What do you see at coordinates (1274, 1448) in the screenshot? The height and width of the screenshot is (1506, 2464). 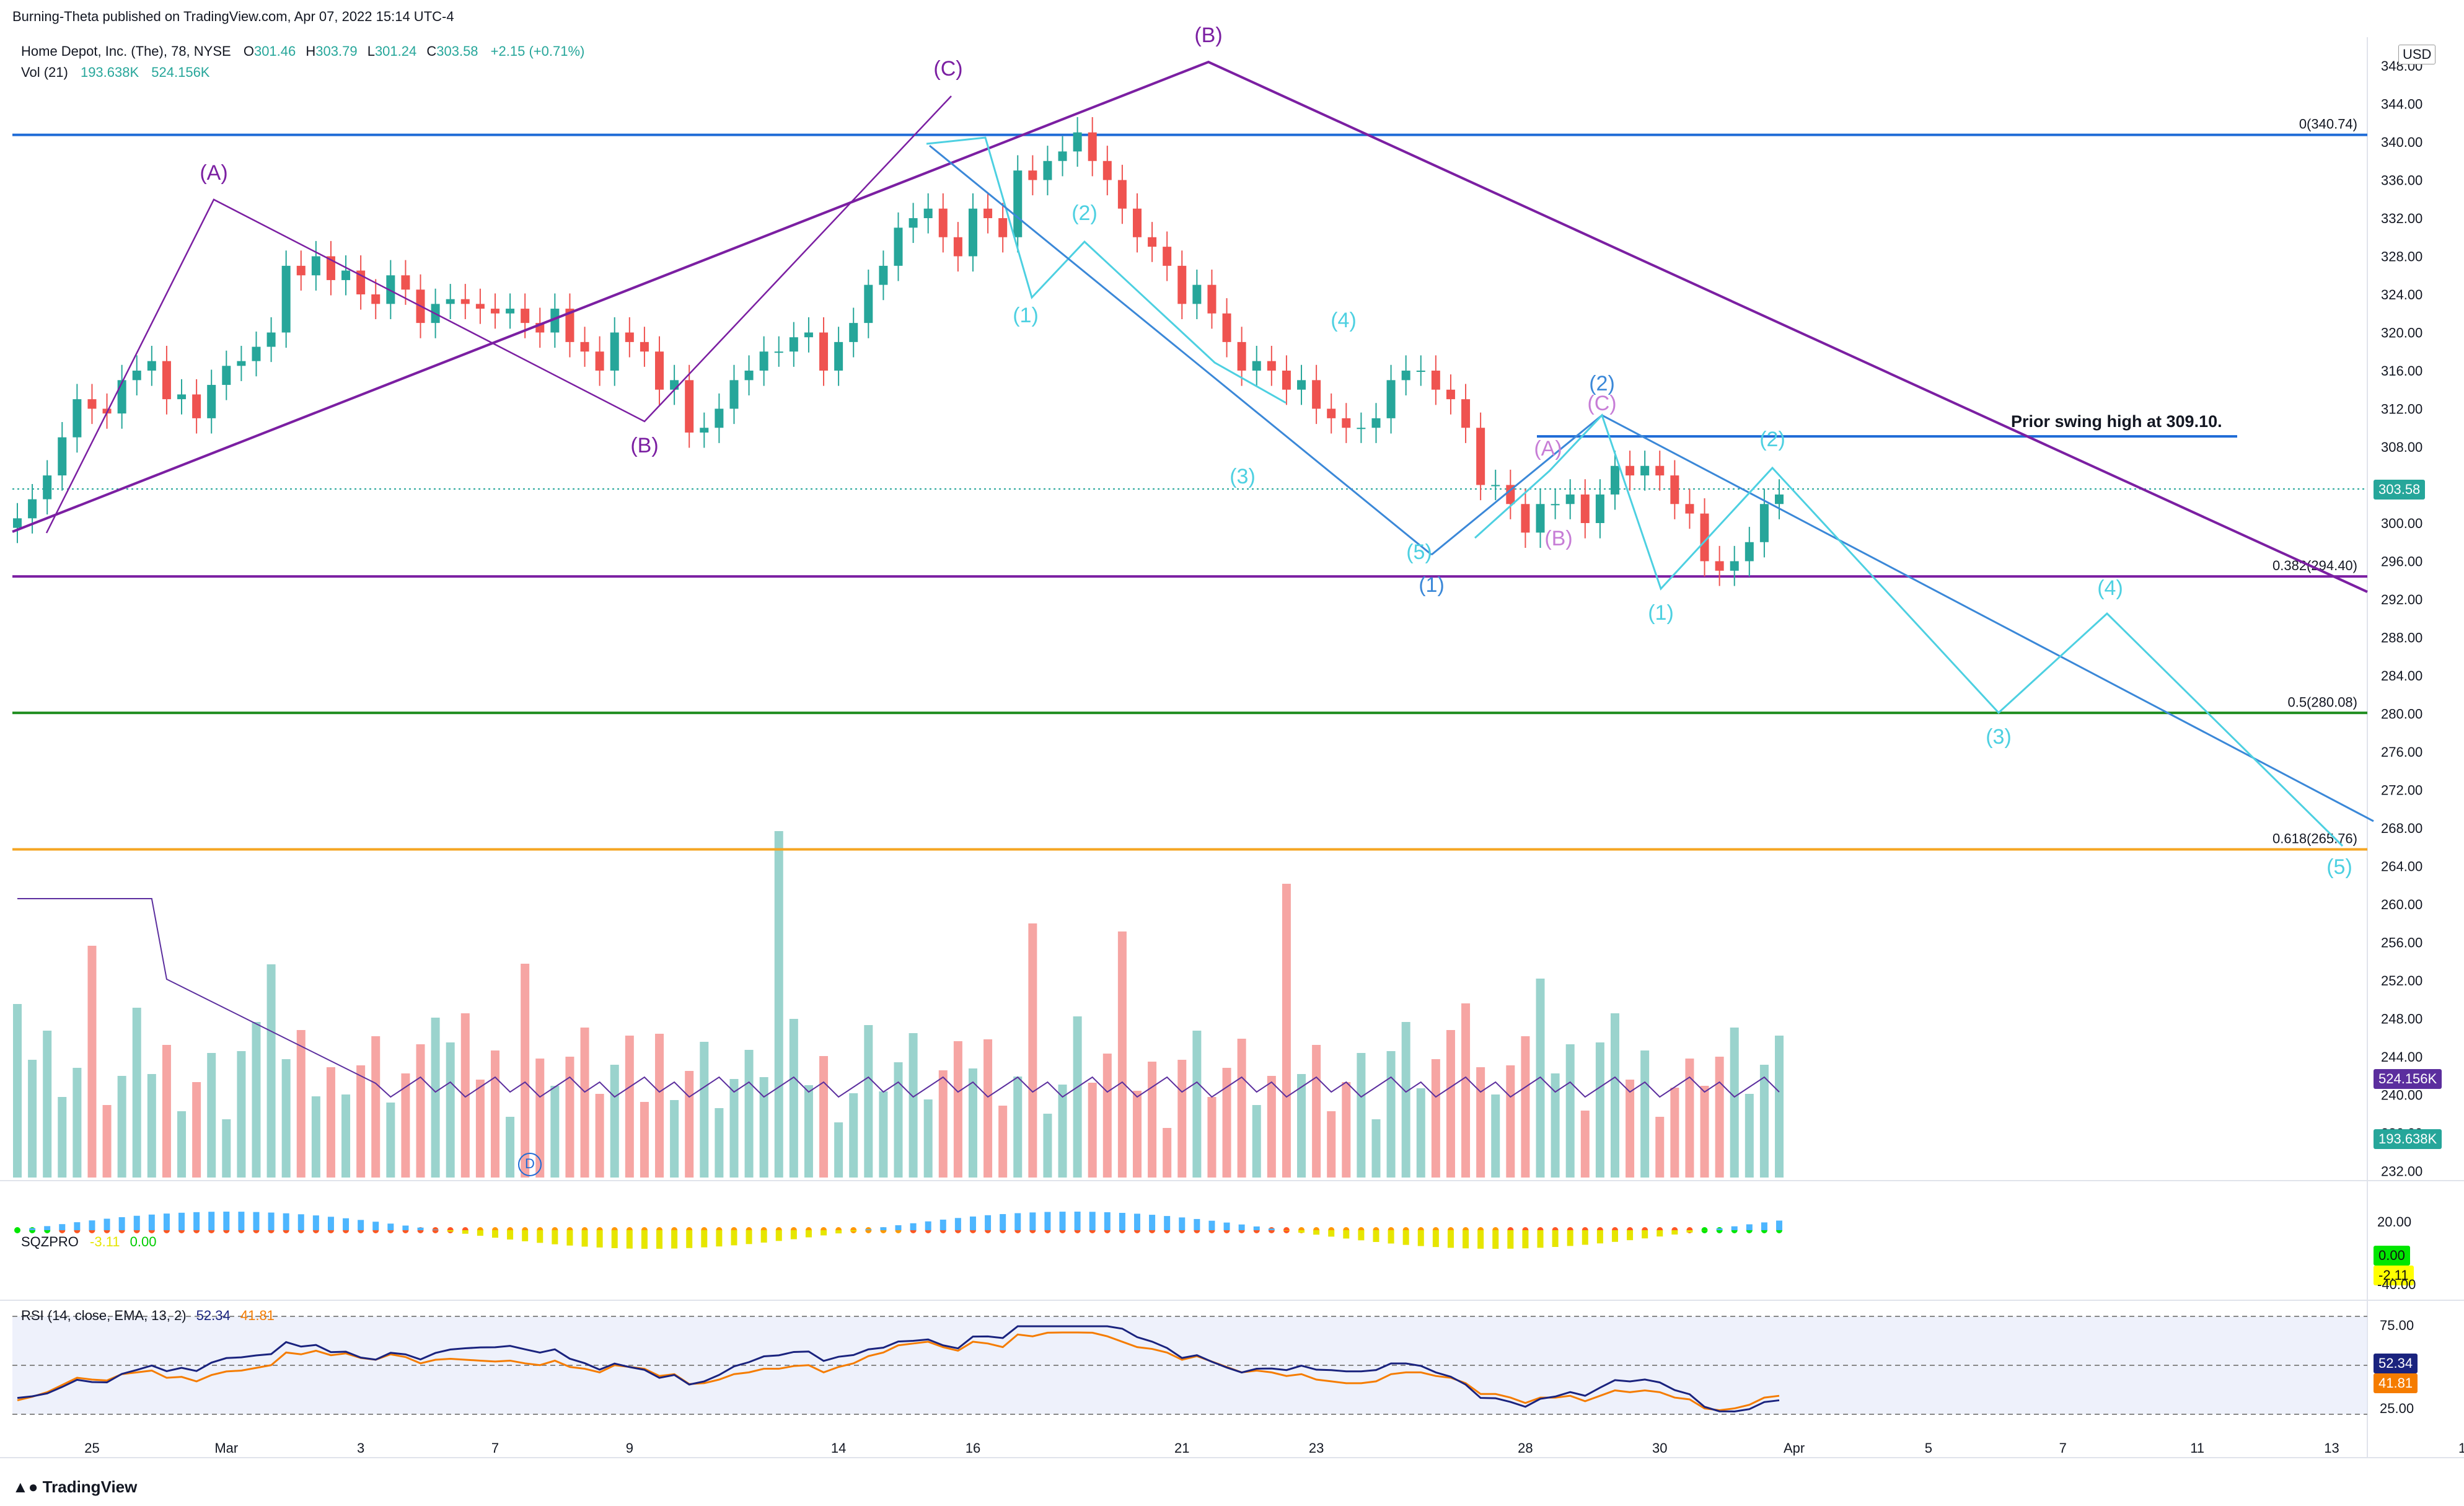 I see `time-axis: 25Mar379141621232830Apr571113182025` at bounding box center [1274, 1448].